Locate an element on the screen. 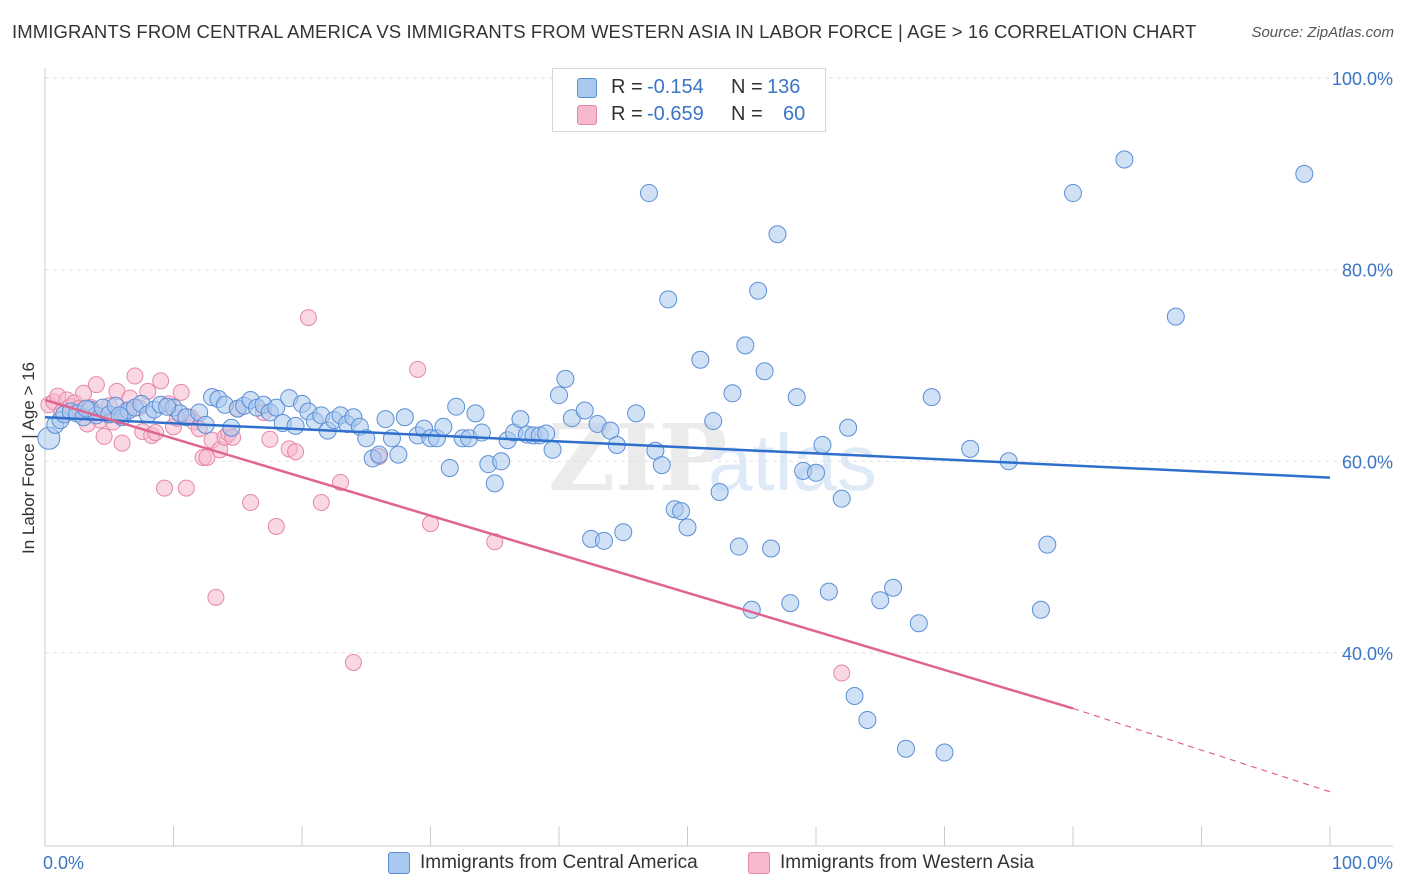  y-tick-label: 100.0% is located at coordinates (1362, 79).